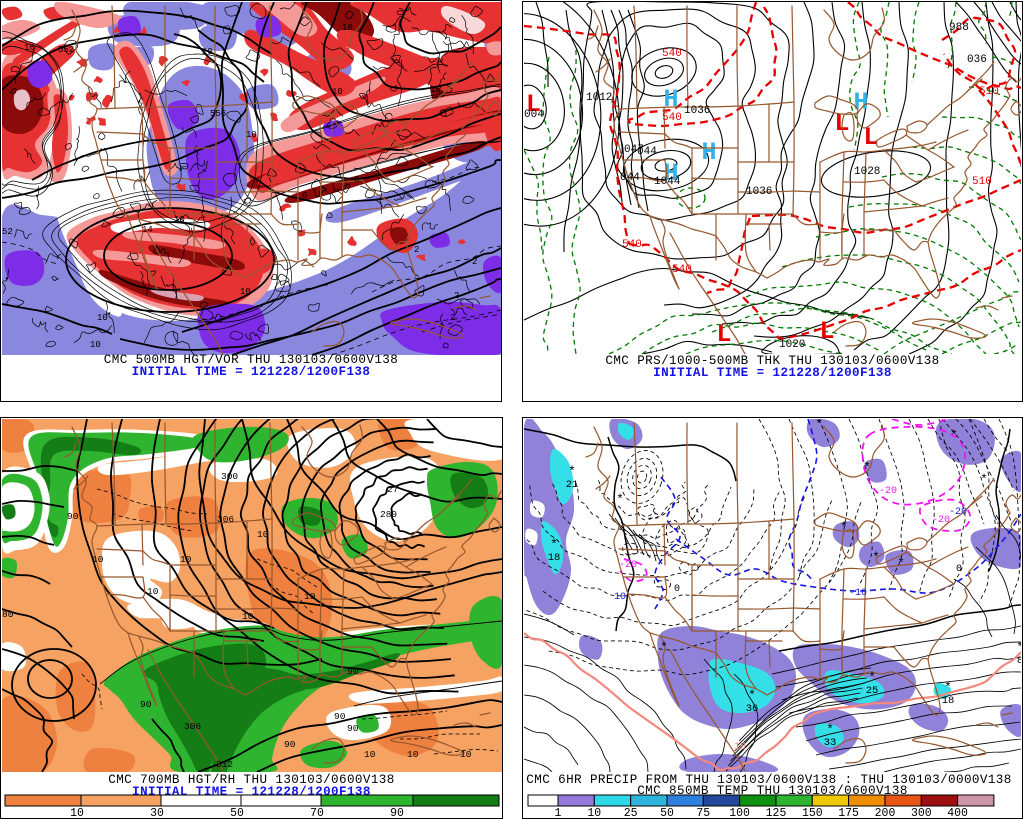 This screenshot has height=819, width=1024. What do you see at coordinates (29, 48) in the screenshot?
I see `svg-text: 16` at bounding box center [29, 48].